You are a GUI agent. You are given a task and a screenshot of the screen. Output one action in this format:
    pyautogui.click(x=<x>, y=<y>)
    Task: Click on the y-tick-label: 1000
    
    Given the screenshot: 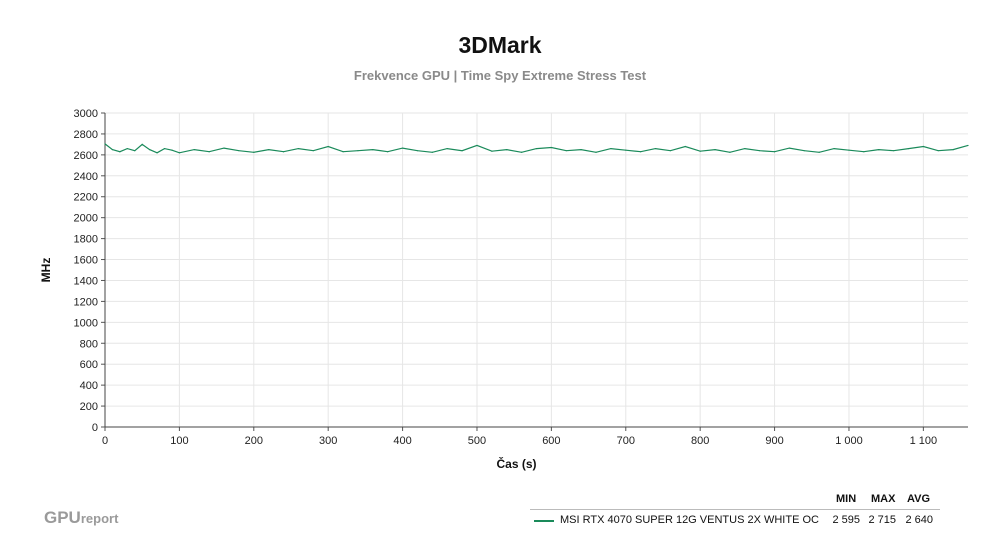 What is the action you would take?
    pyautogui.click(x=86, y=323)
    